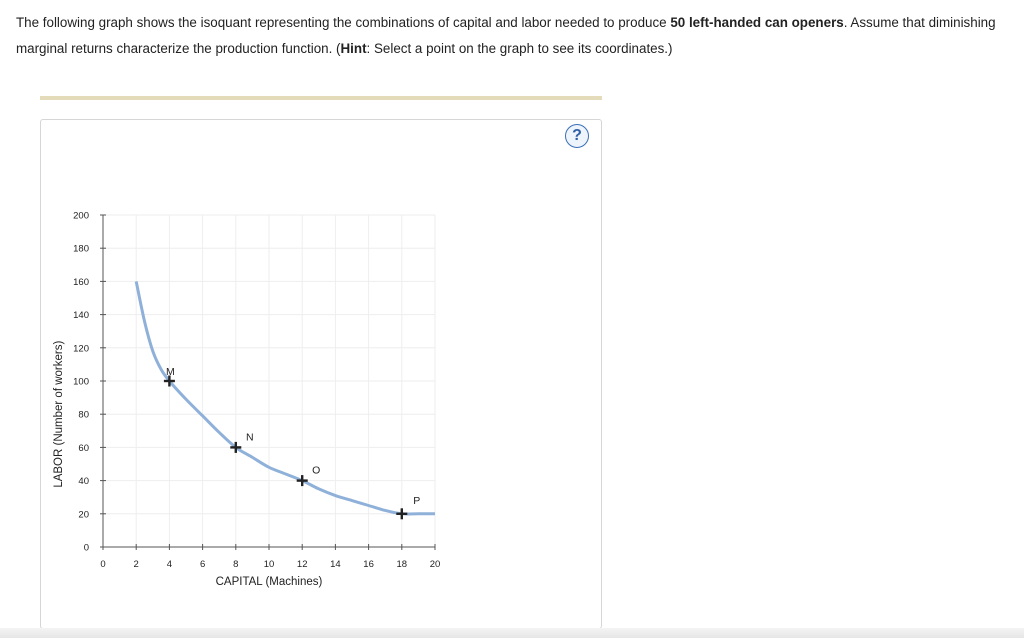 This screenshot has width=1024, height=638. I want to click on point-p-label: P, so click(416, 501).